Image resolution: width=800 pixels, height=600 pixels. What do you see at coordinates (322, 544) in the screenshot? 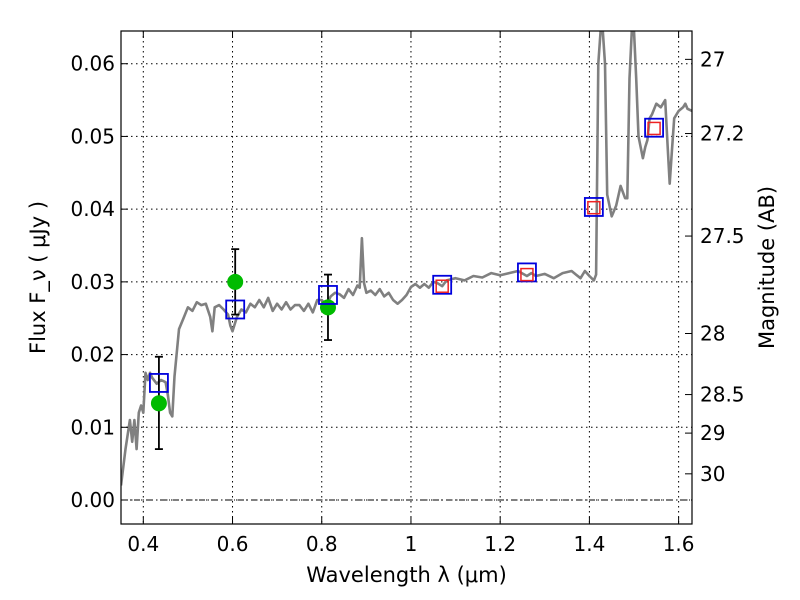
I see `x-tick-label: 0.8` at bounding box center [322, 544].